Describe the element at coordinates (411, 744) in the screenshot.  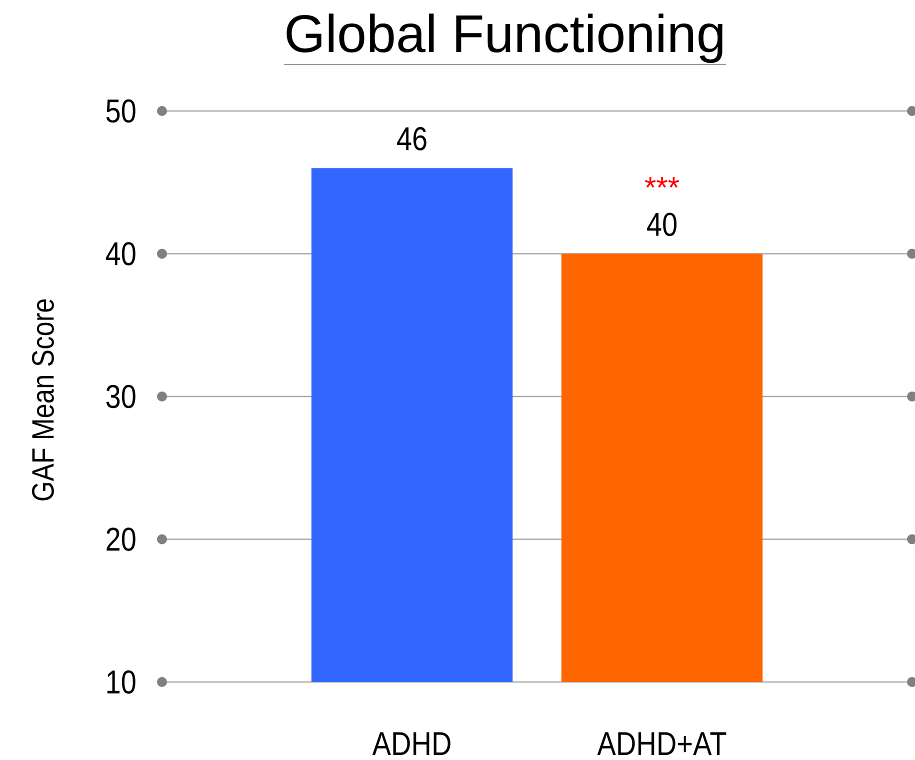
I see `x-tick-label: ADHD` at that location.